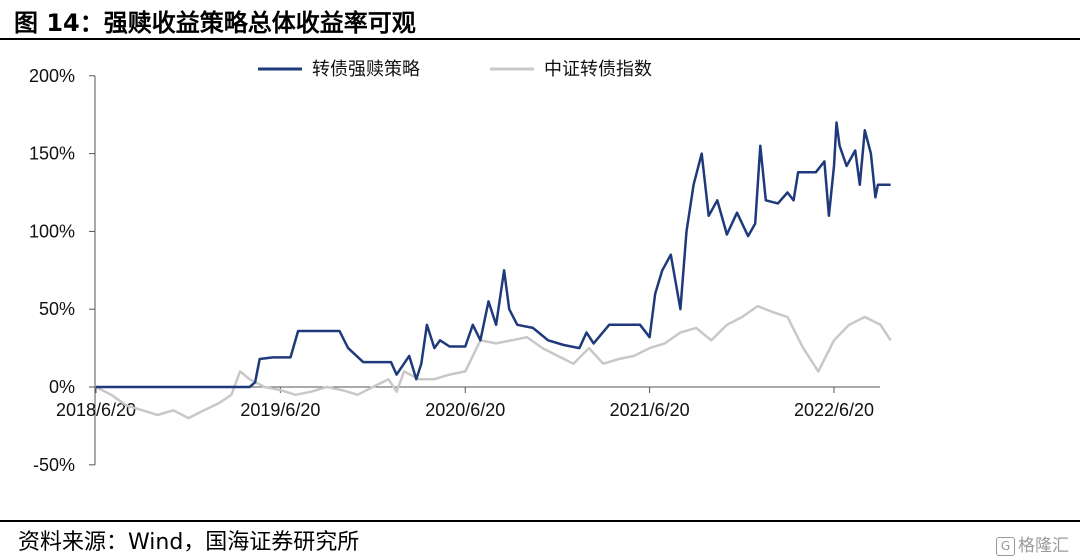  What do you see at coordinates (54, 465) in the screenshot?
I see `y-tick-label: -50%` at bounding box center [54, 465].